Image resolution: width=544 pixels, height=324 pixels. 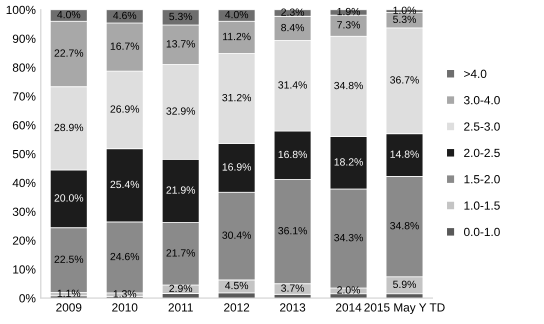 What do you see at coordinates (125, 307) in the screenshot?
I see `x-tick-label: 2010` at bounding box center [125, 307].